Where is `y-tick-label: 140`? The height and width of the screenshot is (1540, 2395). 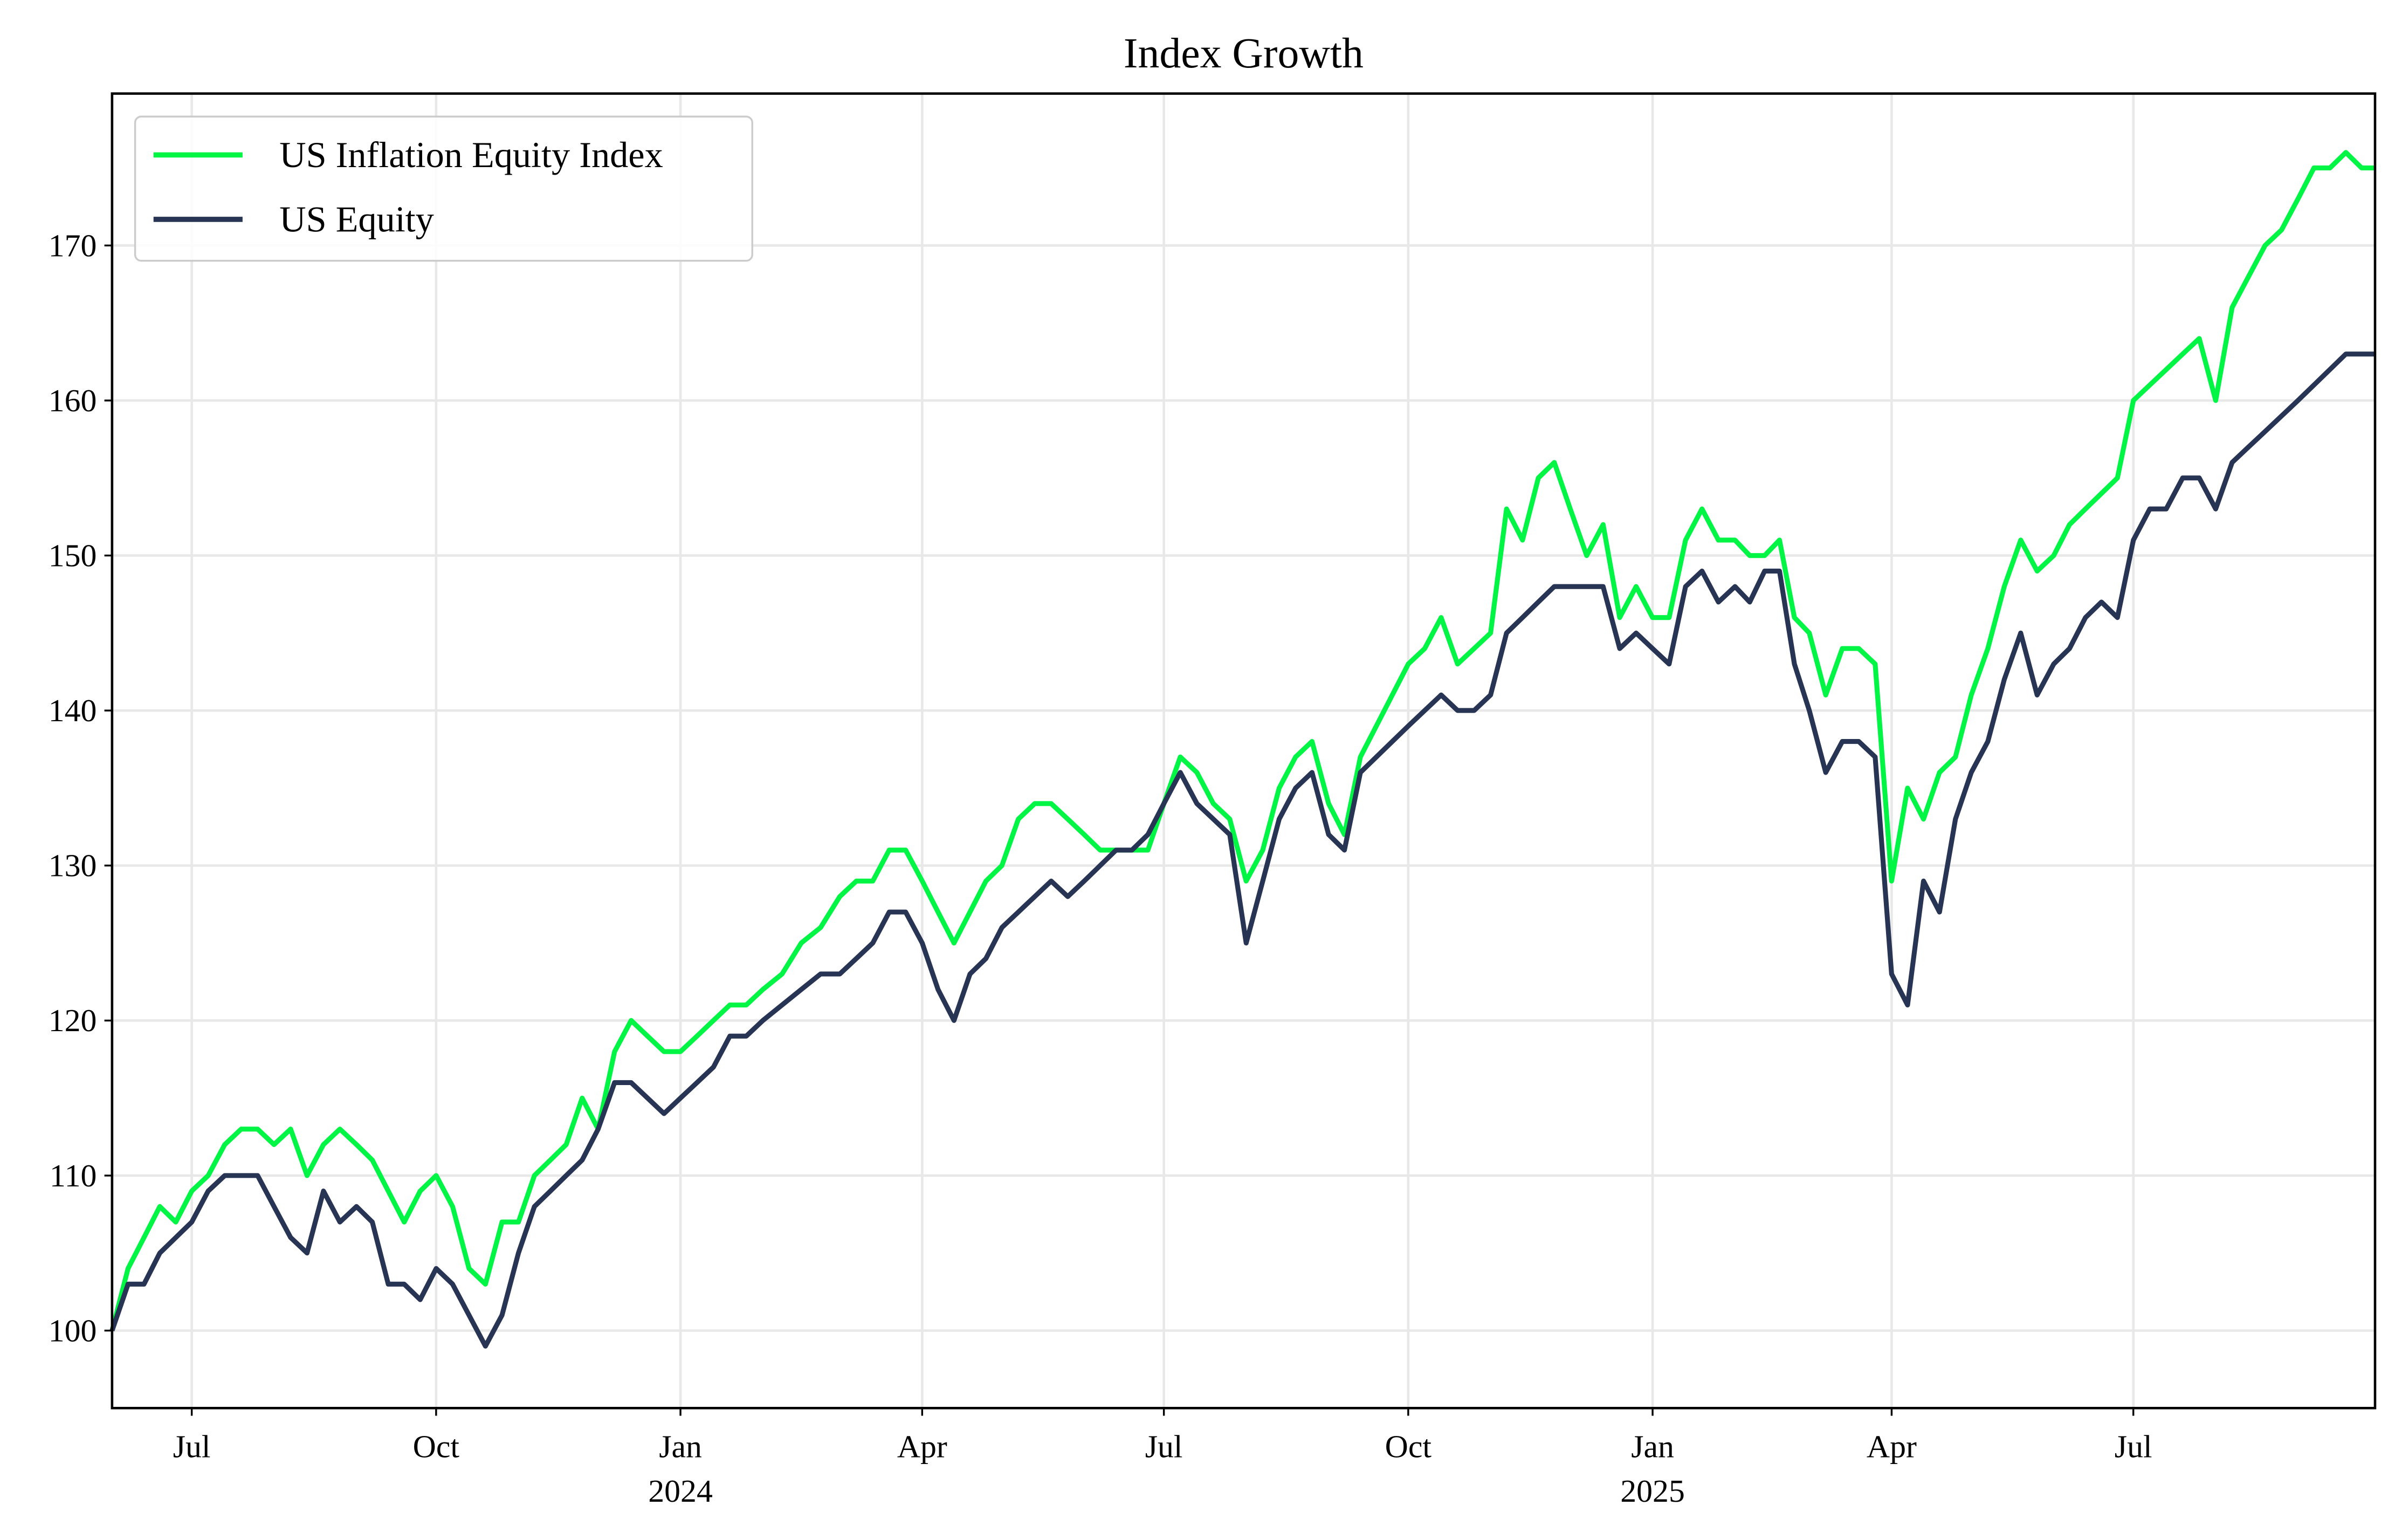 y-tick-label: 140 is located at coordinates (73, 710).